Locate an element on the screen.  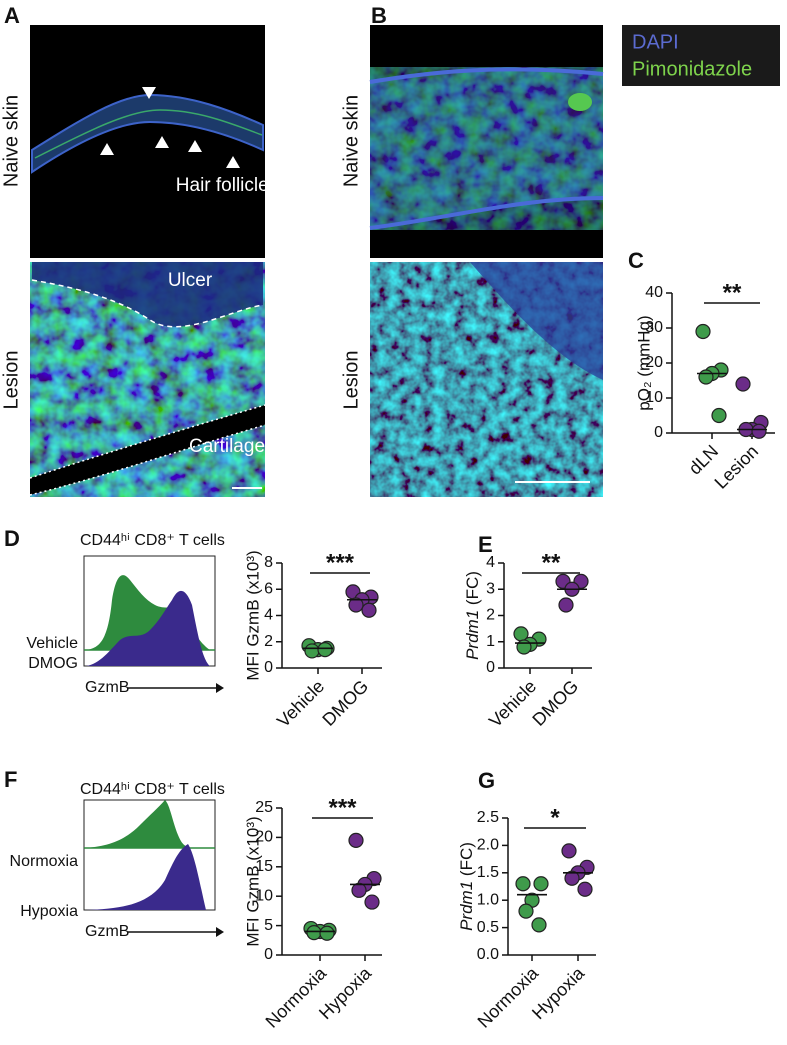
y-tick-label: 5 is located at coordinates (268, 925).